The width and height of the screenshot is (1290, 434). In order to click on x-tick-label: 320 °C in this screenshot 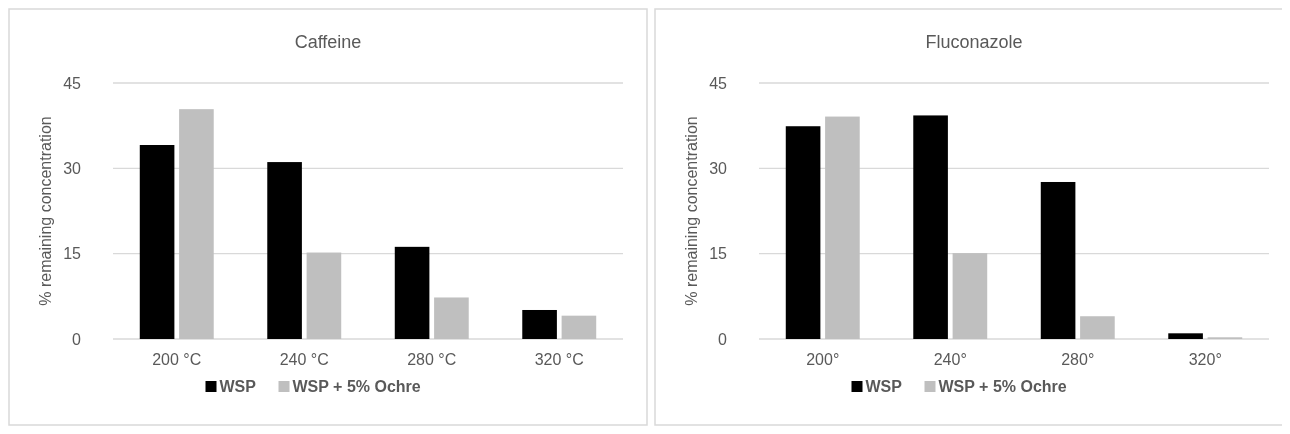, I will do `click(559, 359)`.